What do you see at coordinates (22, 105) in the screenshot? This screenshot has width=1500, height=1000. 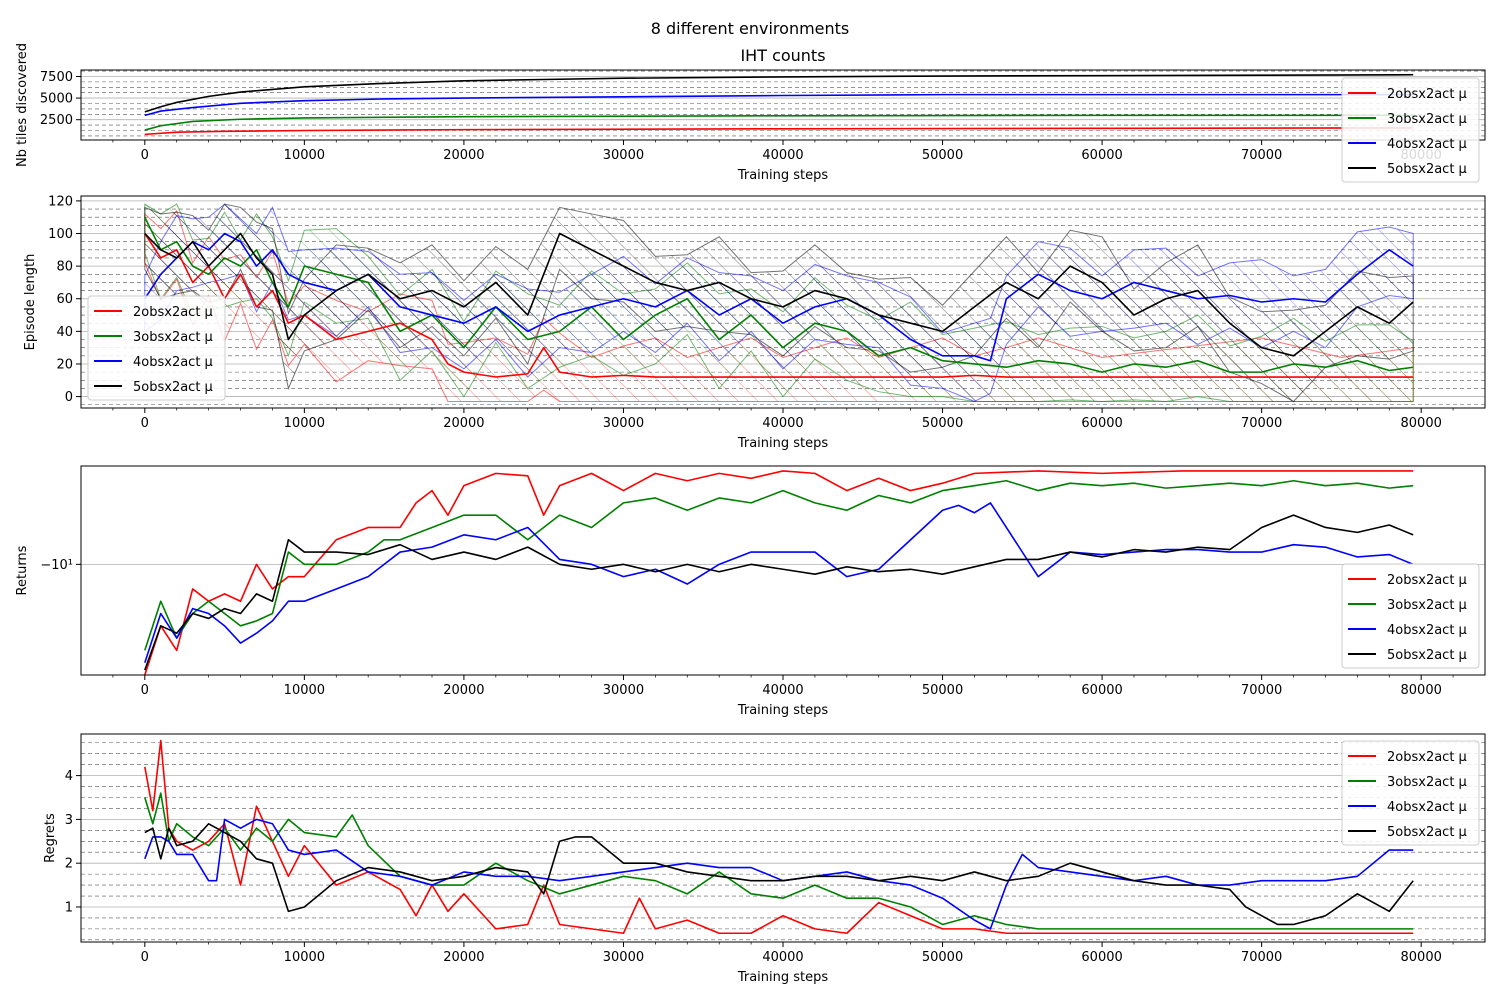 I see `y-axis-label: Nb tiles discovered` at bounding box center [22, 105].